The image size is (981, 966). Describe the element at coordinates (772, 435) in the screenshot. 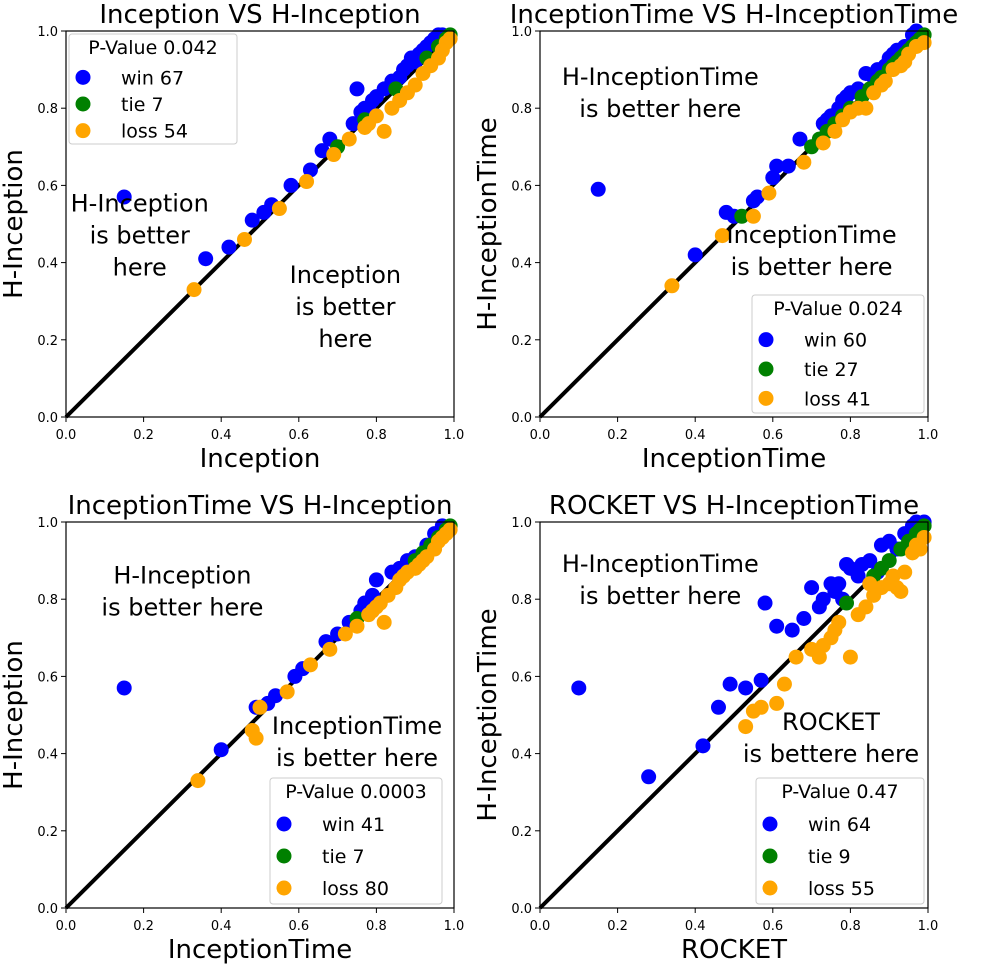

I see `x-tick-label: 0.6` at that location.